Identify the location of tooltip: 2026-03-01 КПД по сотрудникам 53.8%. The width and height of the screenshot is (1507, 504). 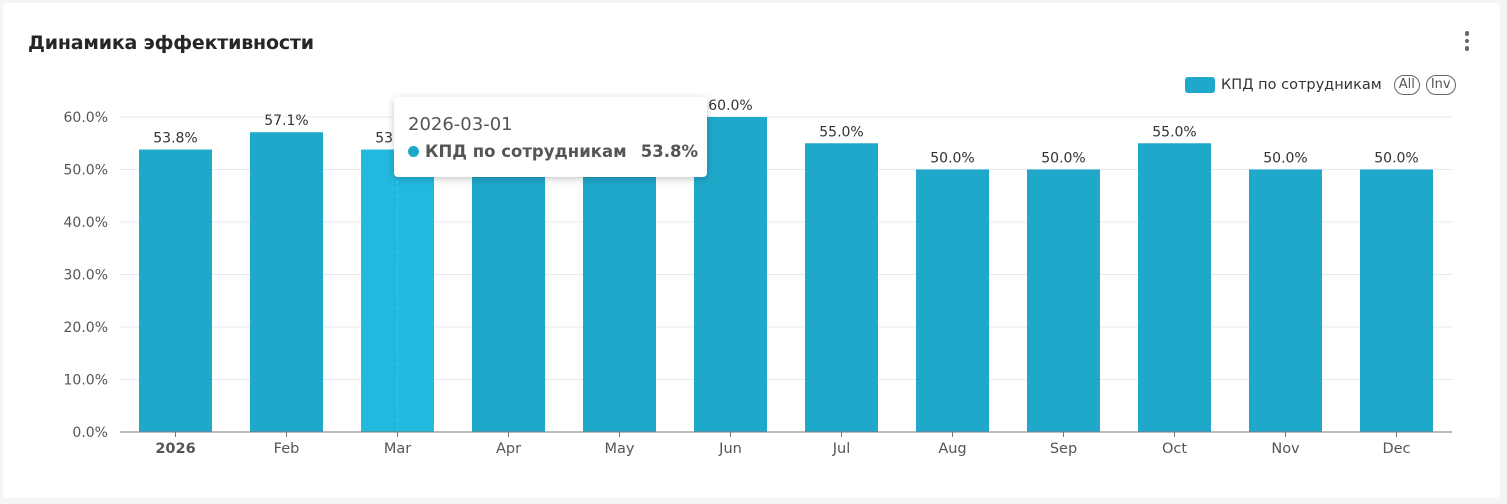
(550, 137).